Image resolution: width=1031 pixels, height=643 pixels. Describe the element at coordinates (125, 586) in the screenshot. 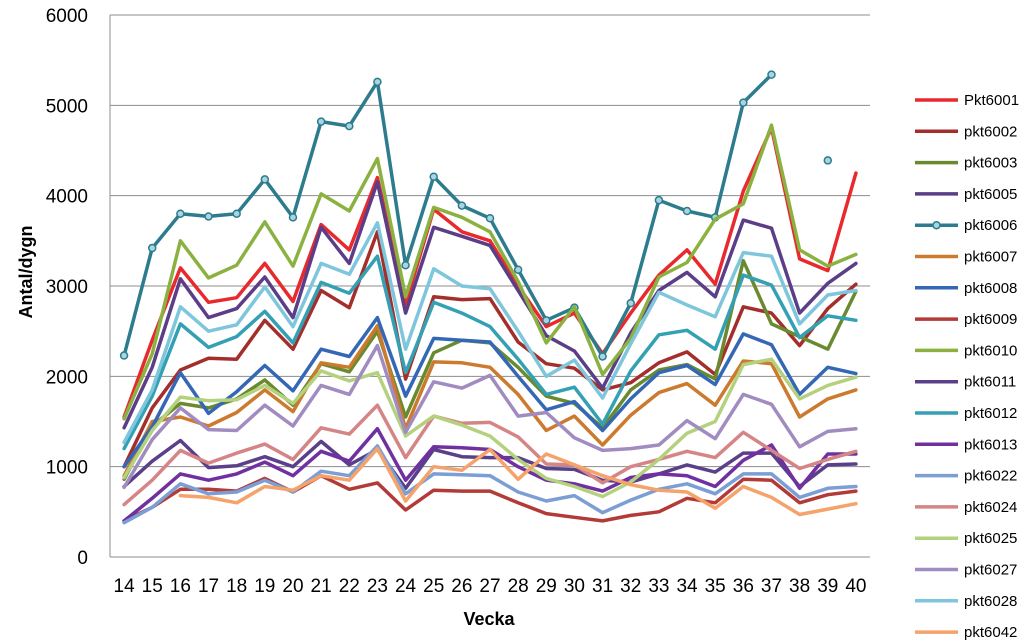

I see `x-tick-label: 14` at that location.